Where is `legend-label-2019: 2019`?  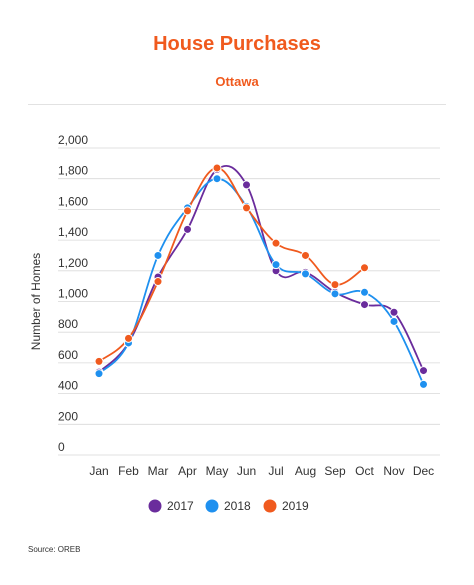 legend-label-2019: 2019 is located at coordinates (295, 506).